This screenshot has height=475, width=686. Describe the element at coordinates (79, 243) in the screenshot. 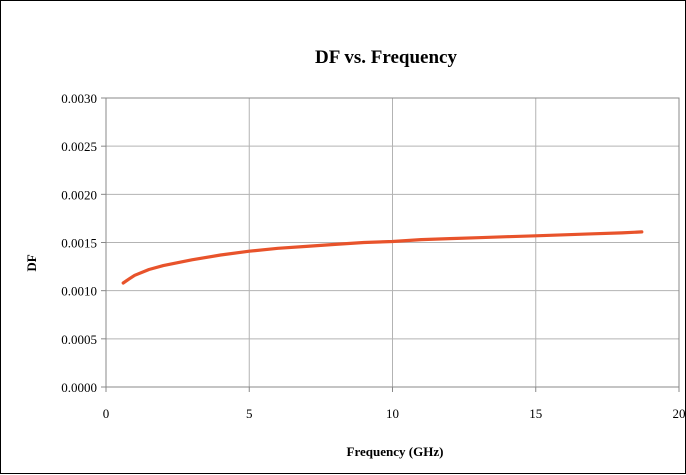

I see `y-tick-label: 0.0015` at that location.